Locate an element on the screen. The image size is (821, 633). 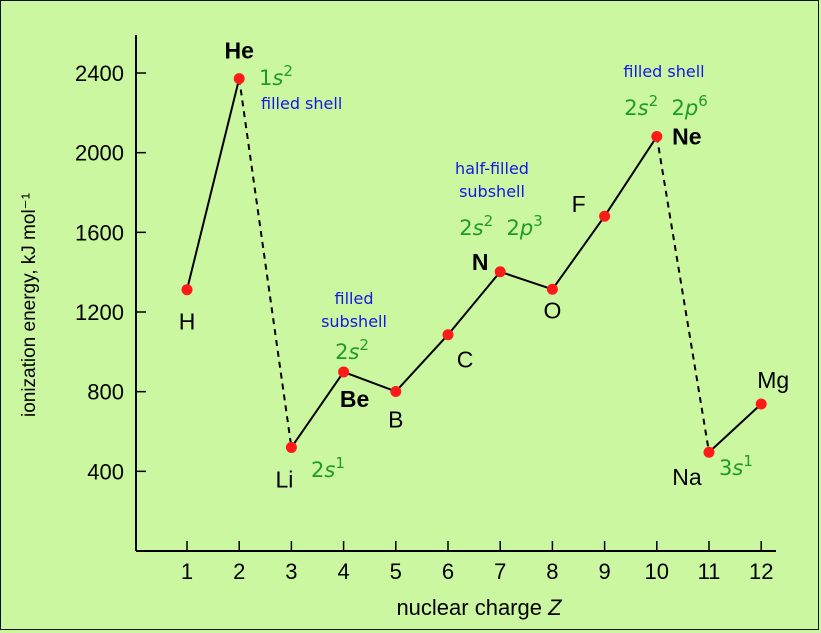
element-label-c: C is located at coordinates (465, 360).